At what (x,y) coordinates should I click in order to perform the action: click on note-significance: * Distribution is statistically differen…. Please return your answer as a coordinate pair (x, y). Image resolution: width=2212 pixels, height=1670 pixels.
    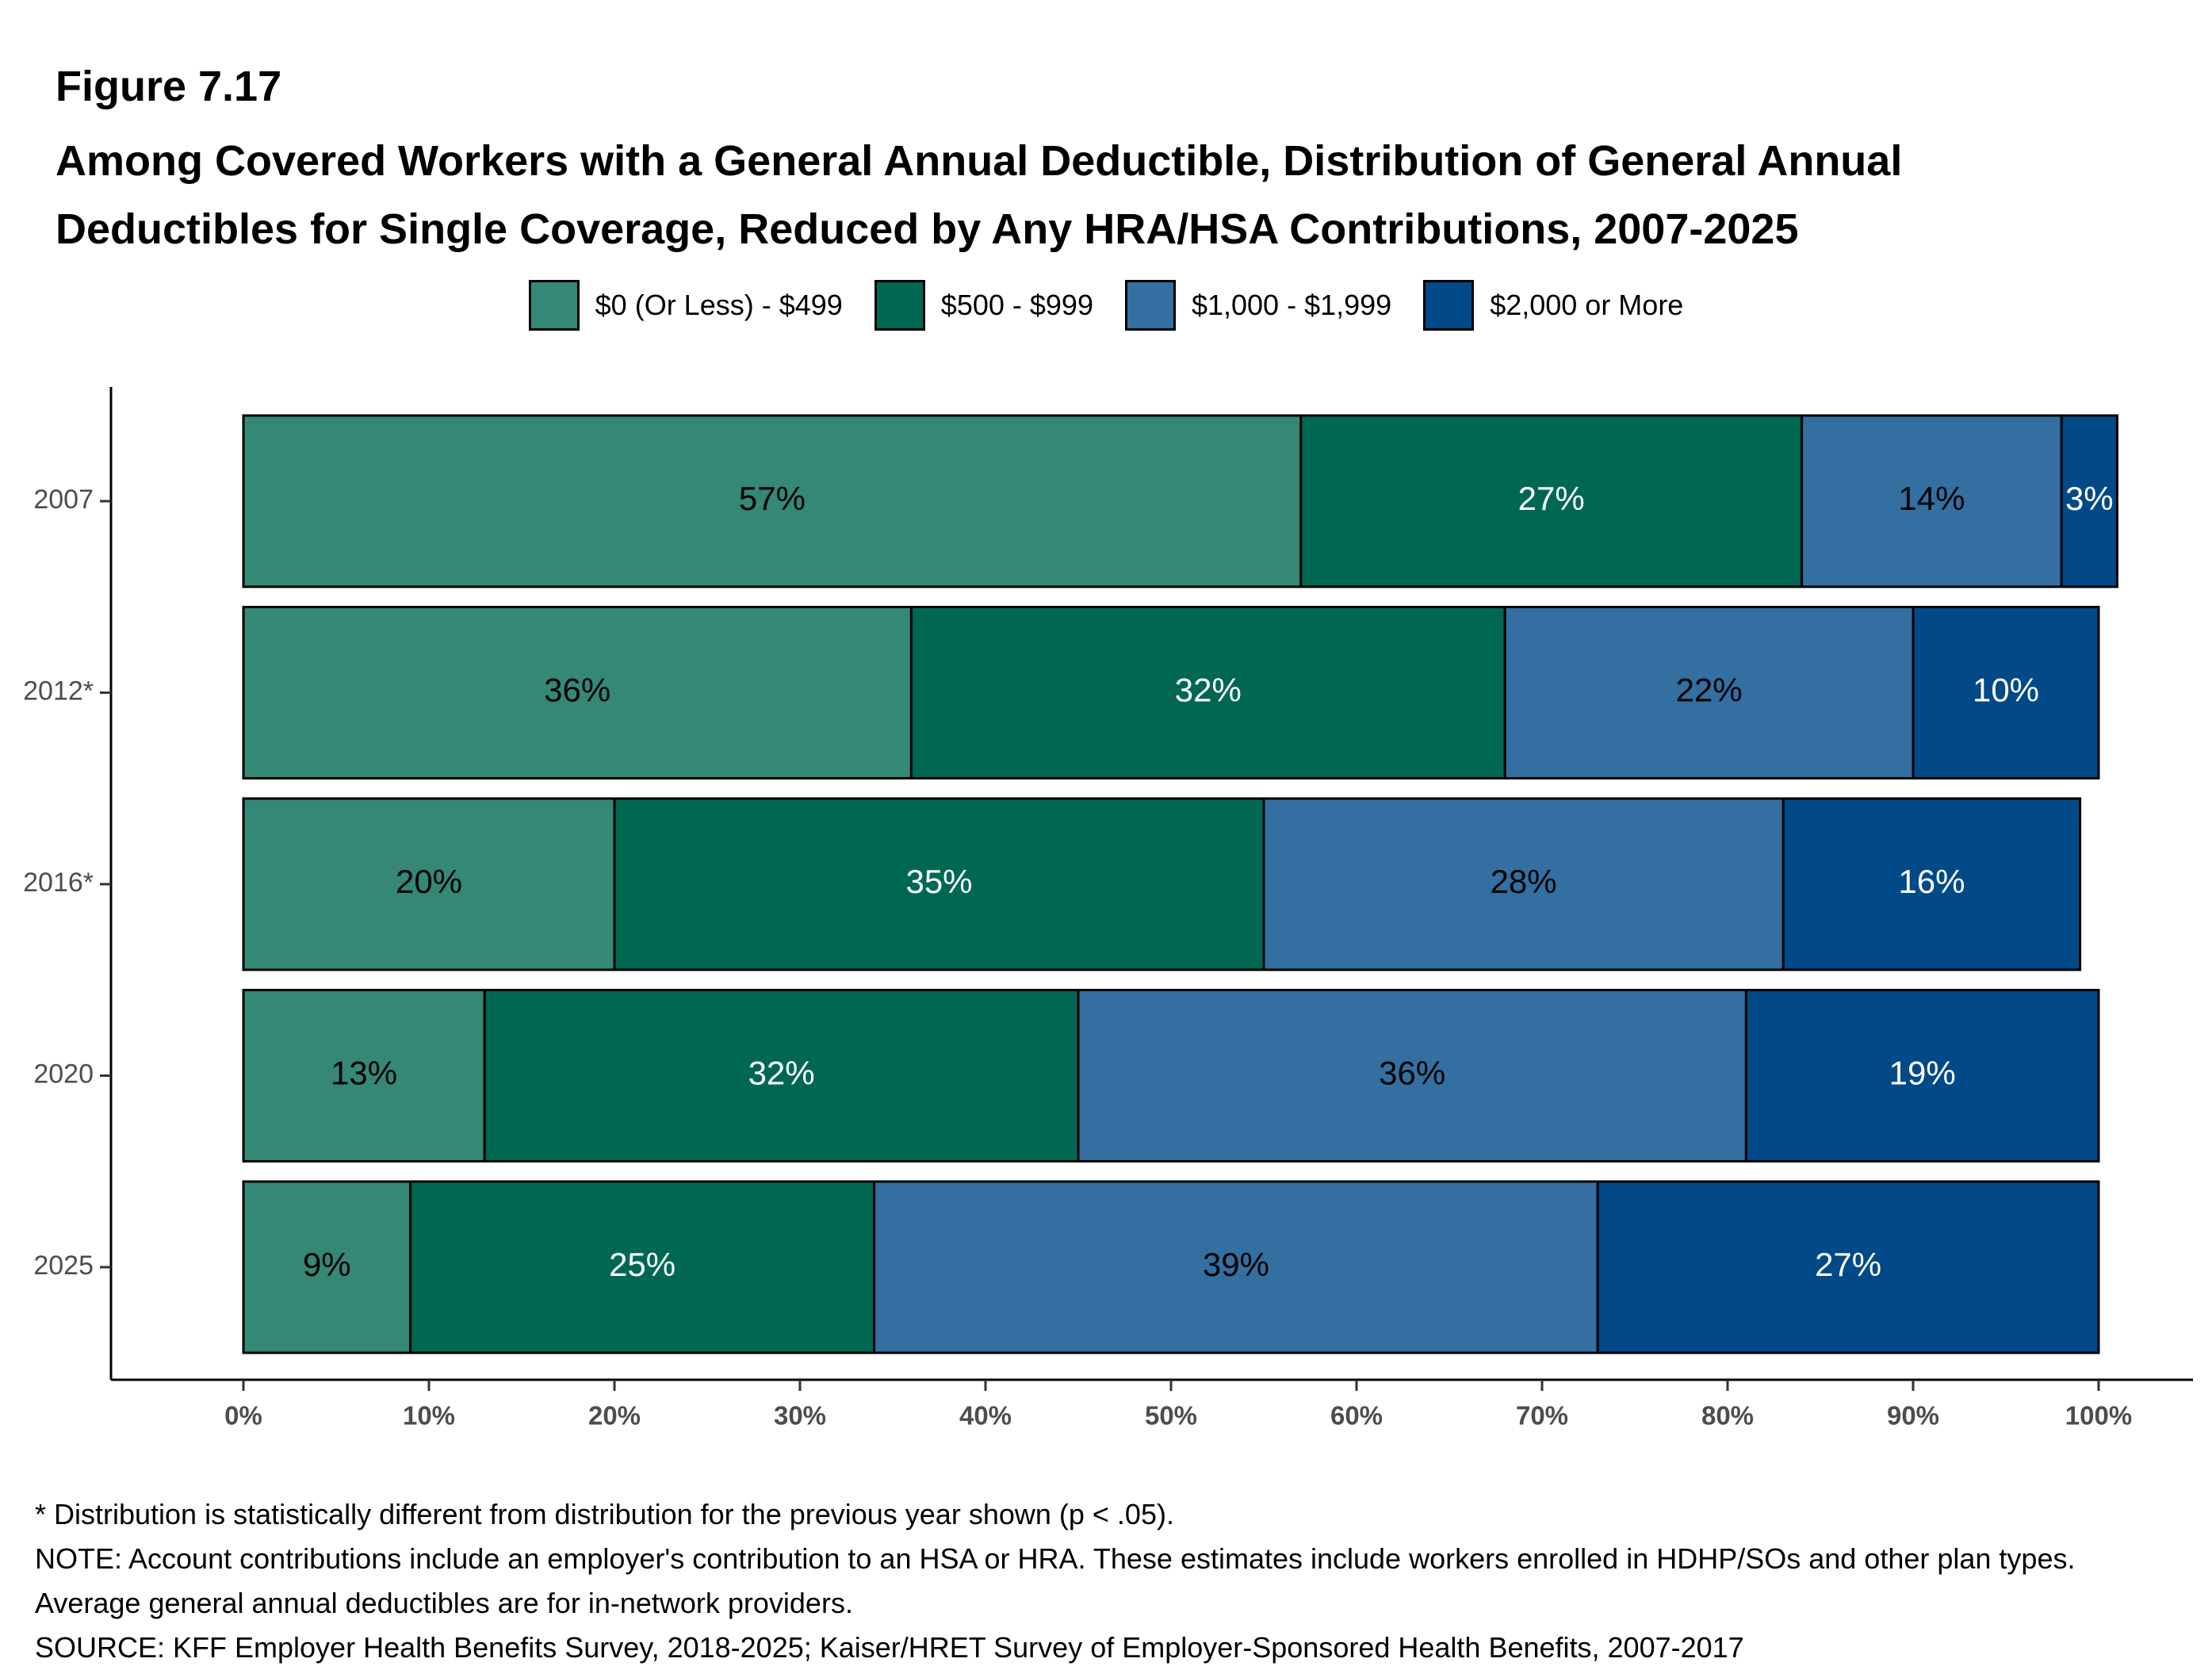
    Looking at the image, I should click on (604, 1514).